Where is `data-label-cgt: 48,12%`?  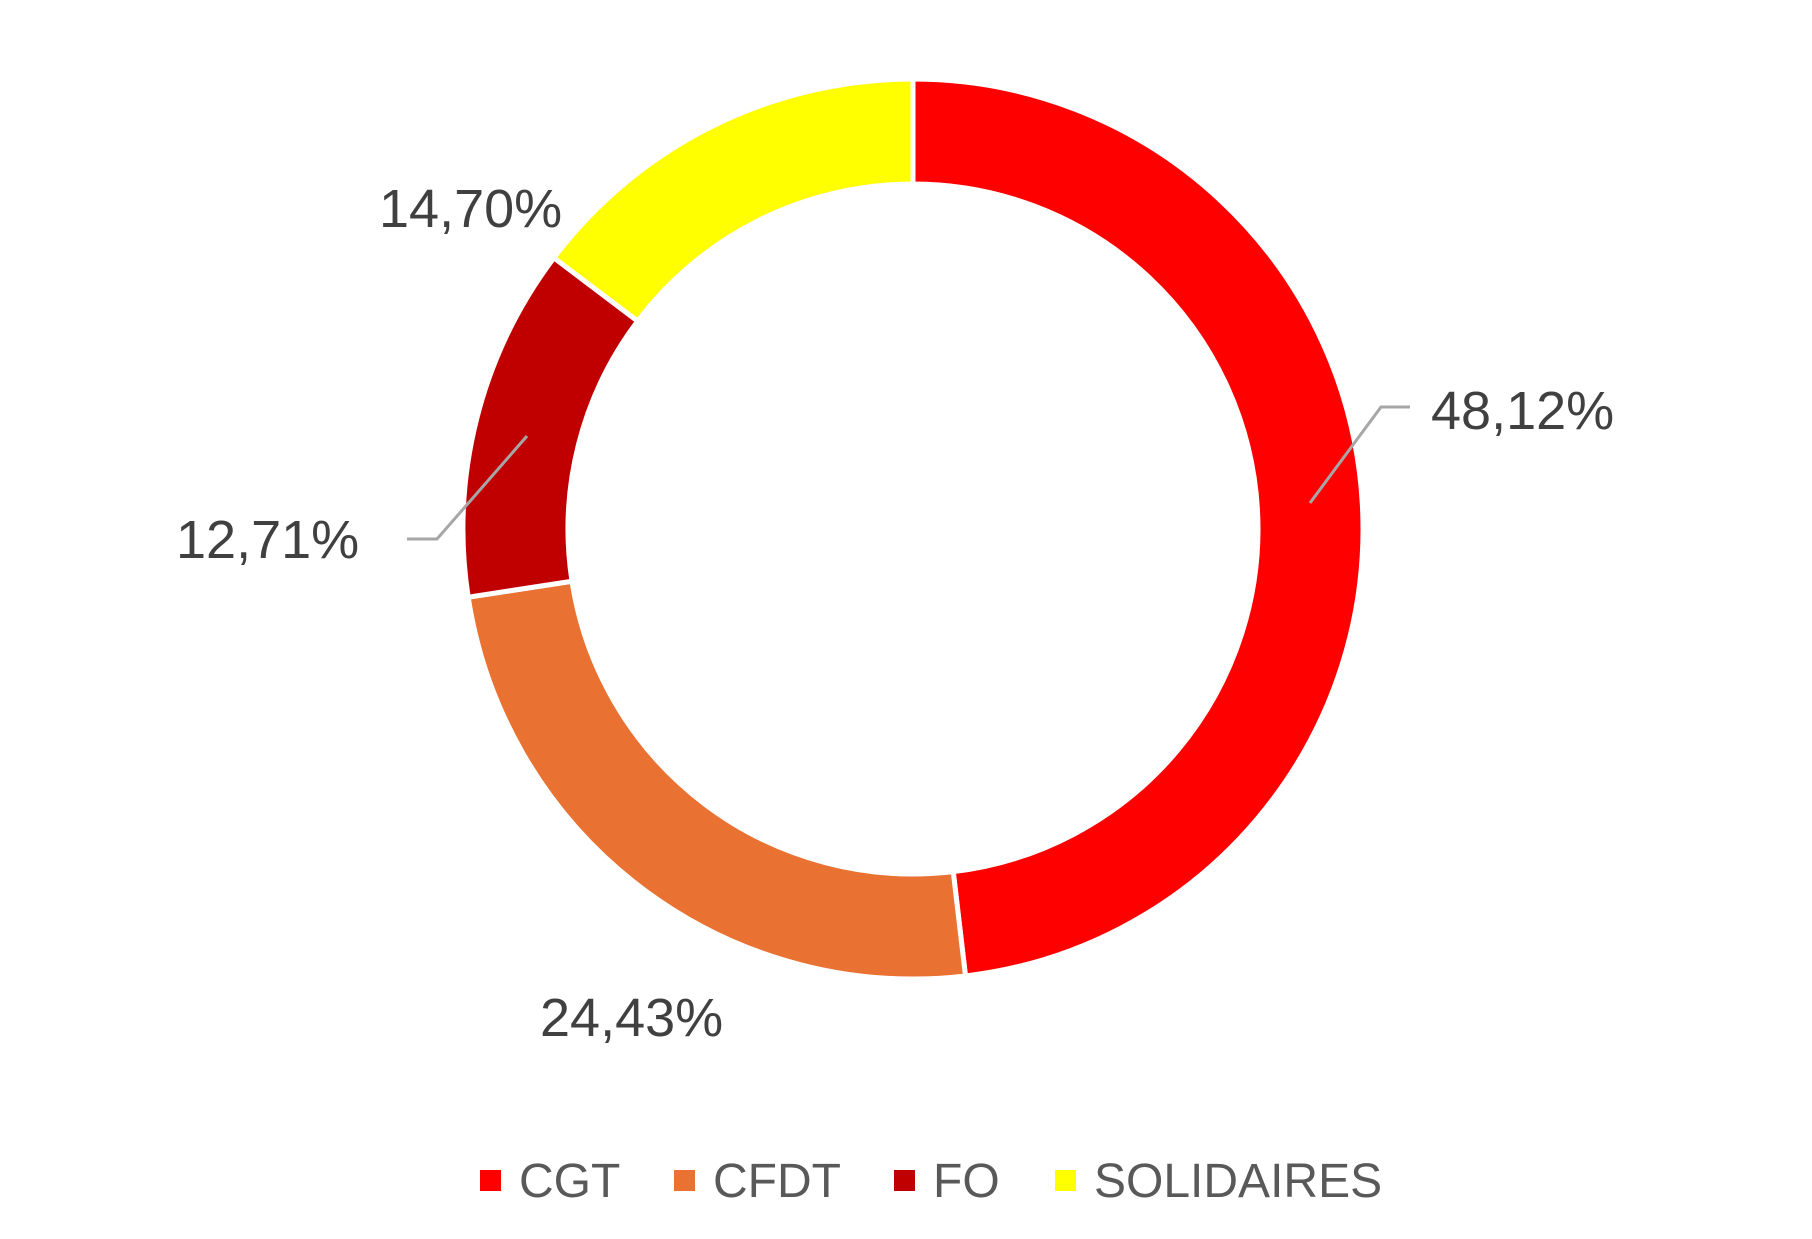
data-label-cgt: 48,12% is located at coordinates (1522, 411).